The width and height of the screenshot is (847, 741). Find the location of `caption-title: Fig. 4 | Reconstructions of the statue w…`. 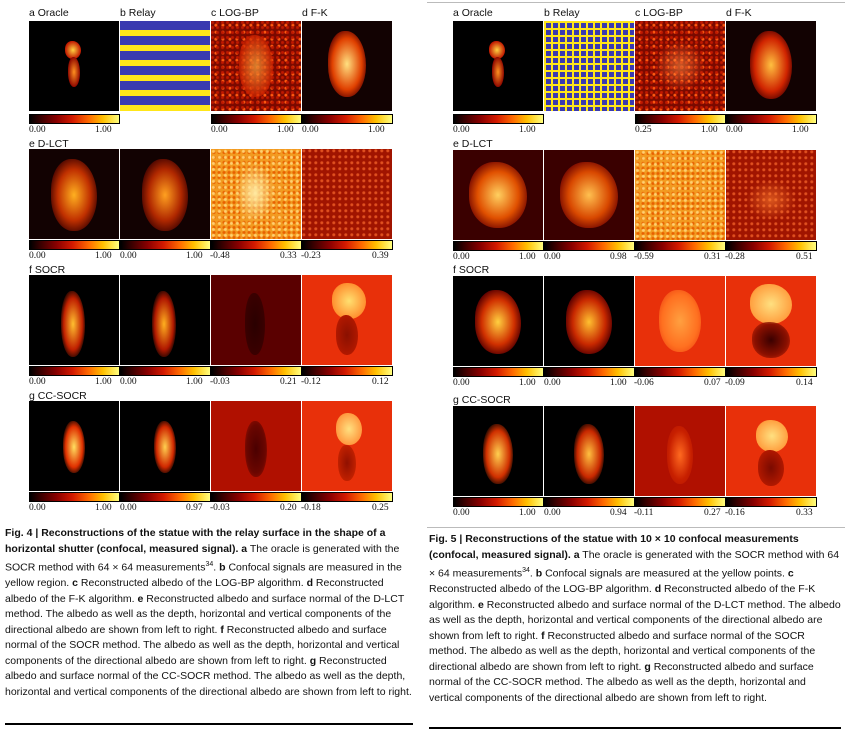

caption-title: Fig. 4 | Reconstructions of the statue w… is located at coordinates (195, 541).